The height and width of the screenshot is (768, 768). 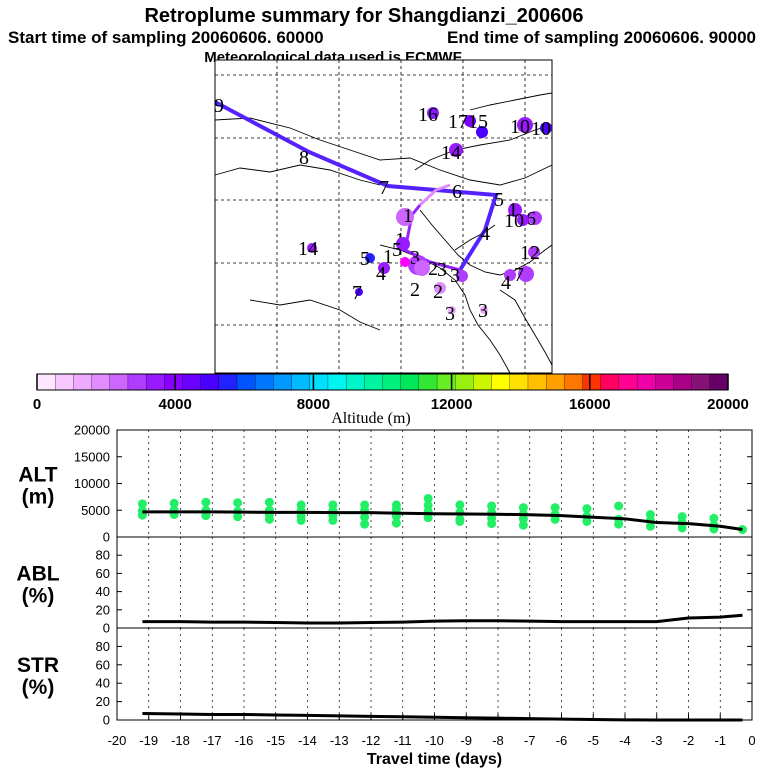 What do you see at coordinates (106, 628) in the screenshot?
I see `y-tick-label: 0` at bounding box center [106, 628].